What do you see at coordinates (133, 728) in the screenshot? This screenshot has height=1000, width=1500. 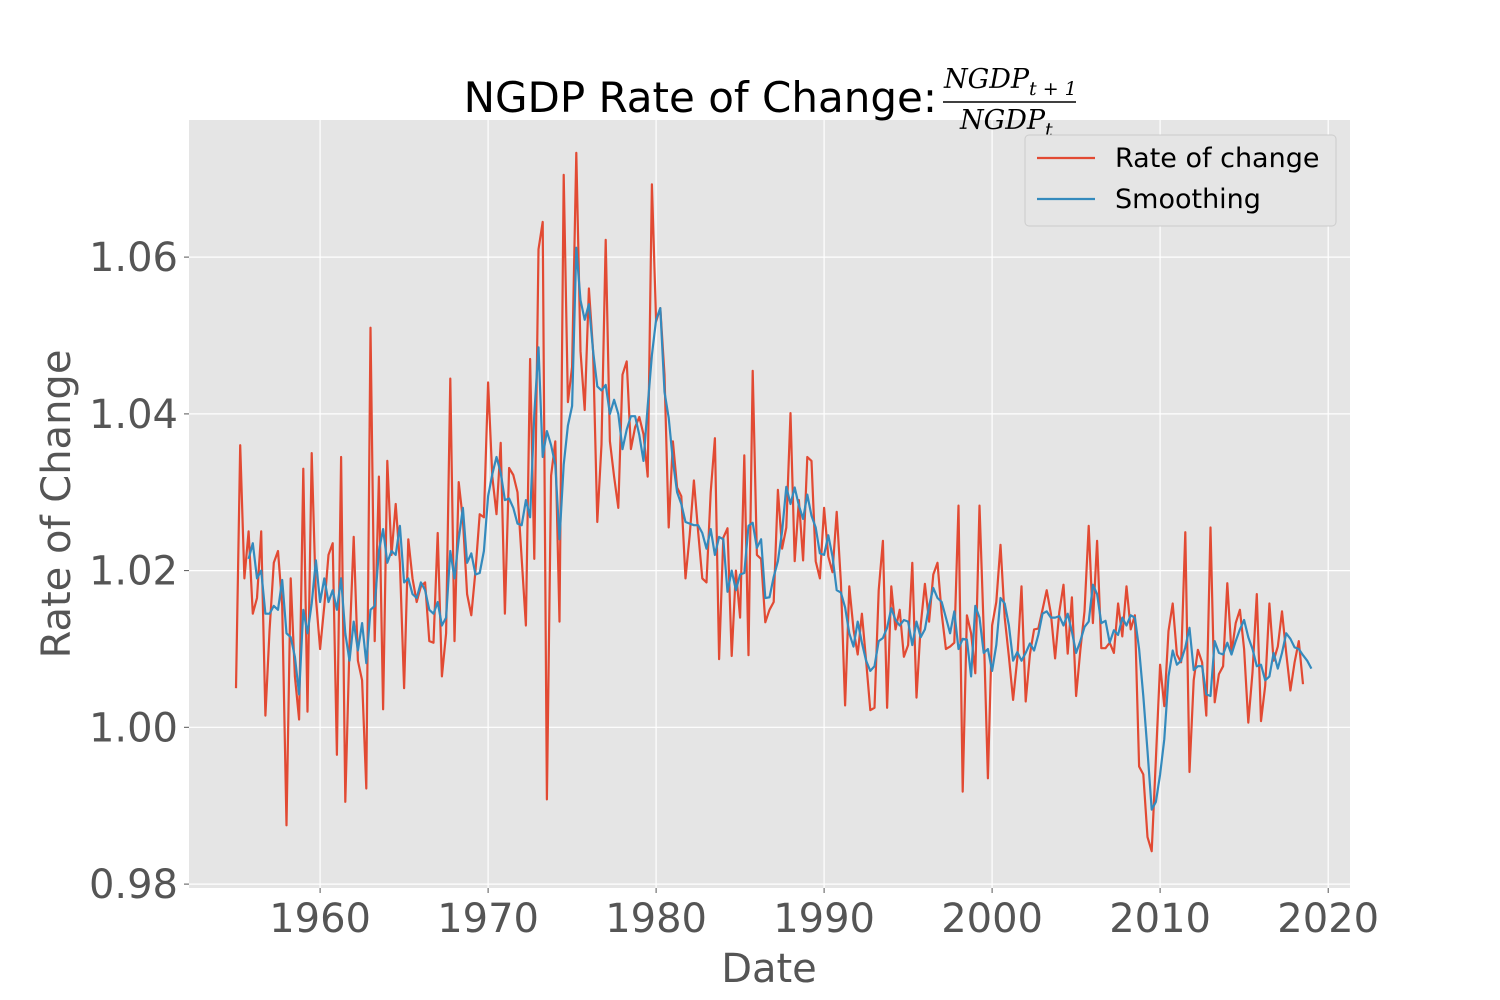 I see `y-tick-label: 1.00` at bounding box center [133, 728].